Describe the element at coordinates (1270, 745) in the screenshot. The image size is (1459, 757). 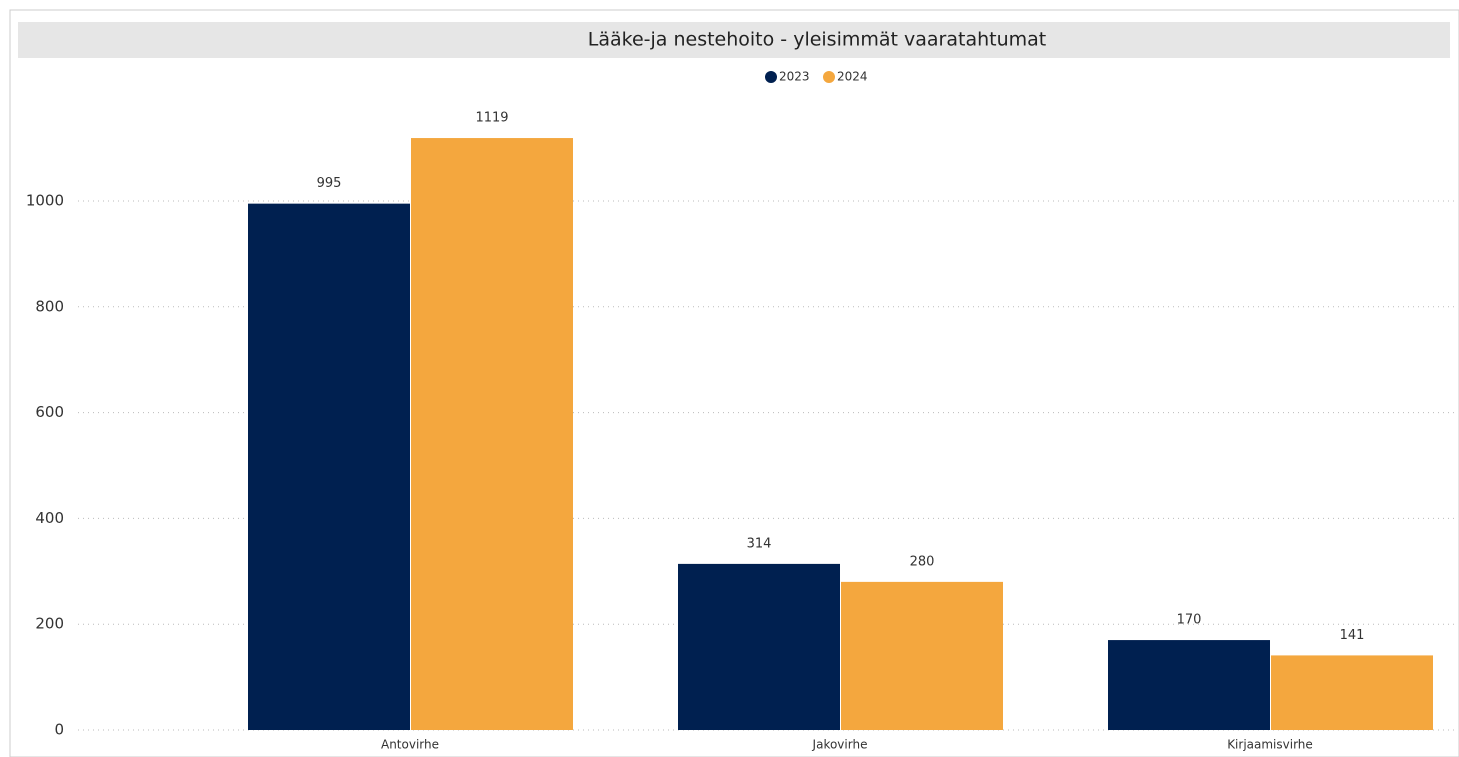
I see `x-tick-label: Kirjaamisvirhe` at that location.